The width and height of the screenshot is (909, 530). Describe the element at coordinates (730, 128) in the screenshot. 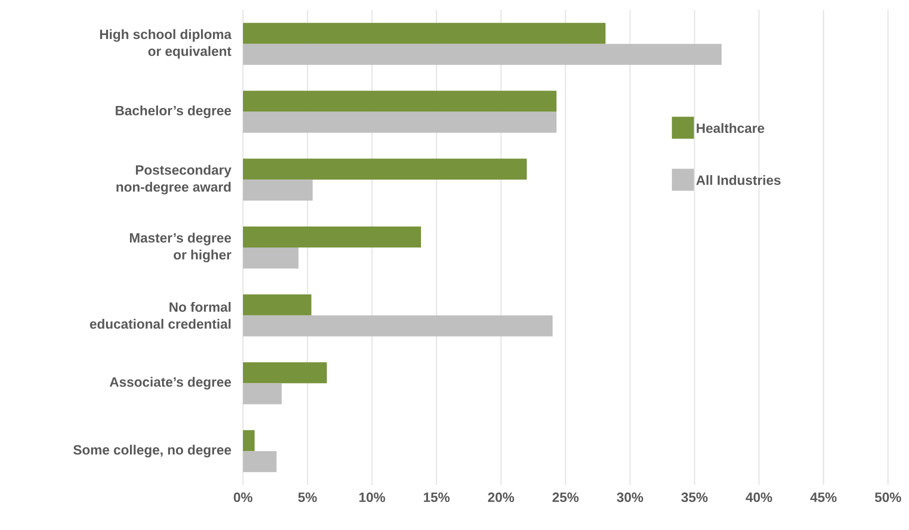

I see `legend-label: Healthcare` at that location.